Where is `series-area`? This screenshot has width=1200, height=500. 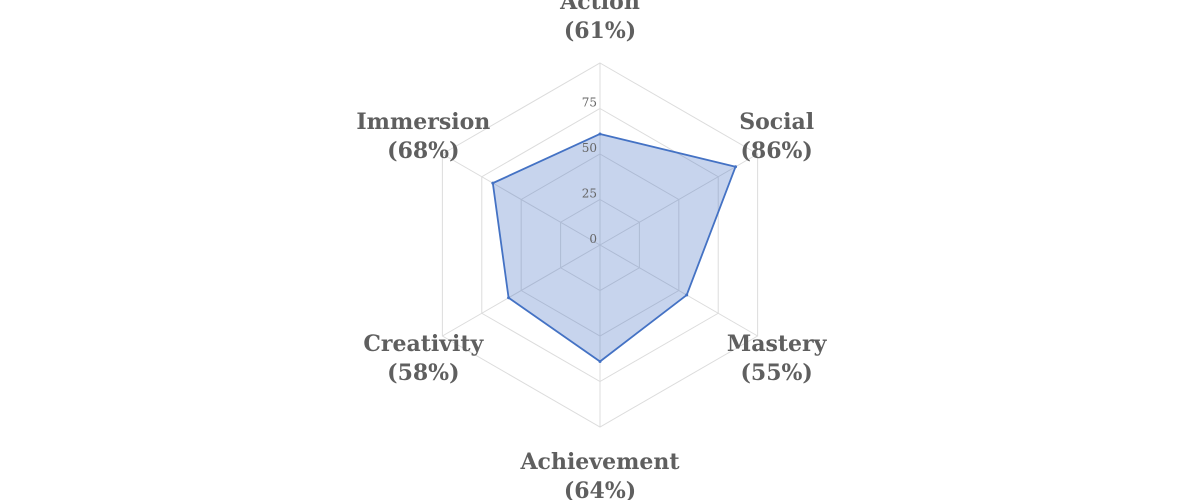
series-area is located at coordinates (614, 248).